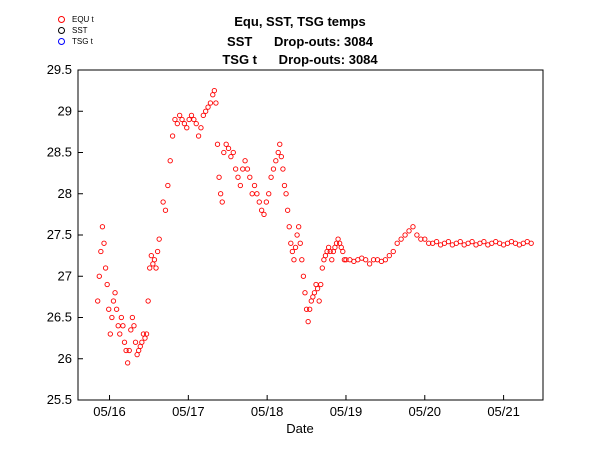  I want to click on legend-item-equ: EQU t, so click(76, 19).